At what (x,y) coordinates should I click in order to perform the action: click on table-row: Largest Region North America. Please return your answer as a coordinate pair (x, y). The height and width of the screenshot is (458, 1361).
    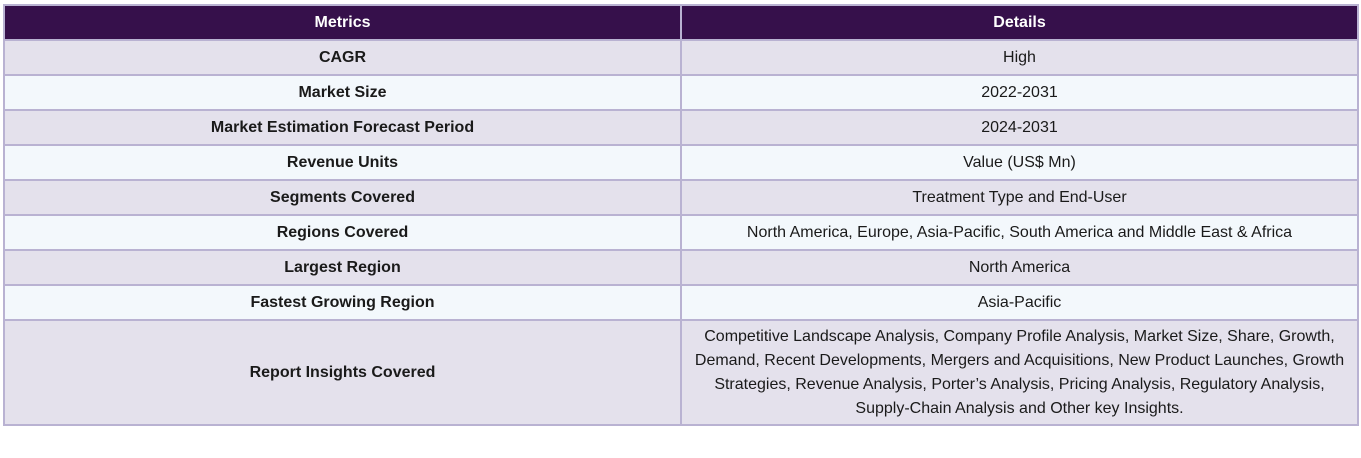
    Looking at the image, I should click on (681, 267).